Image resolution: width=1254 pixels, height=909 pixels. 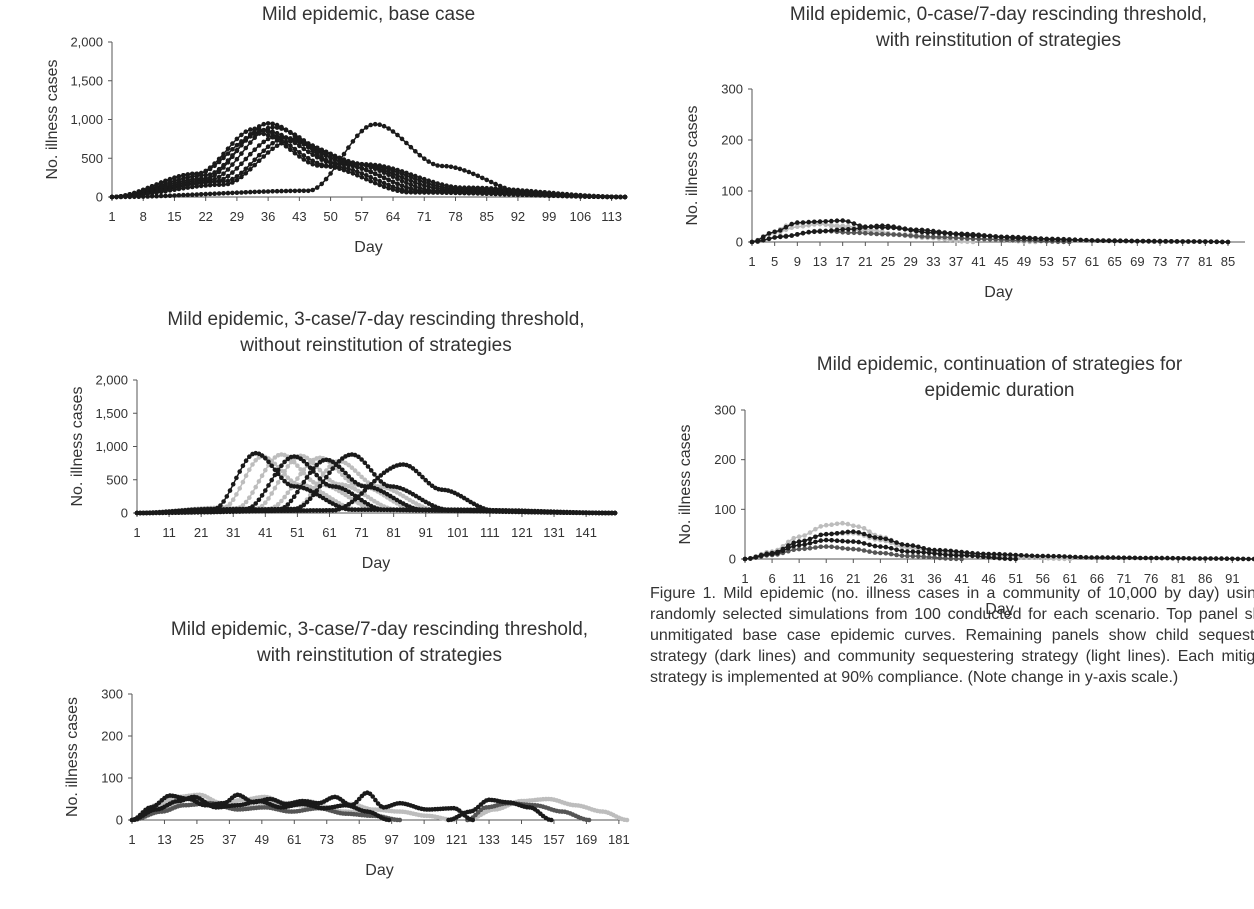 I want to click on x-tick-label: 66, so click(x=1097, y=578).